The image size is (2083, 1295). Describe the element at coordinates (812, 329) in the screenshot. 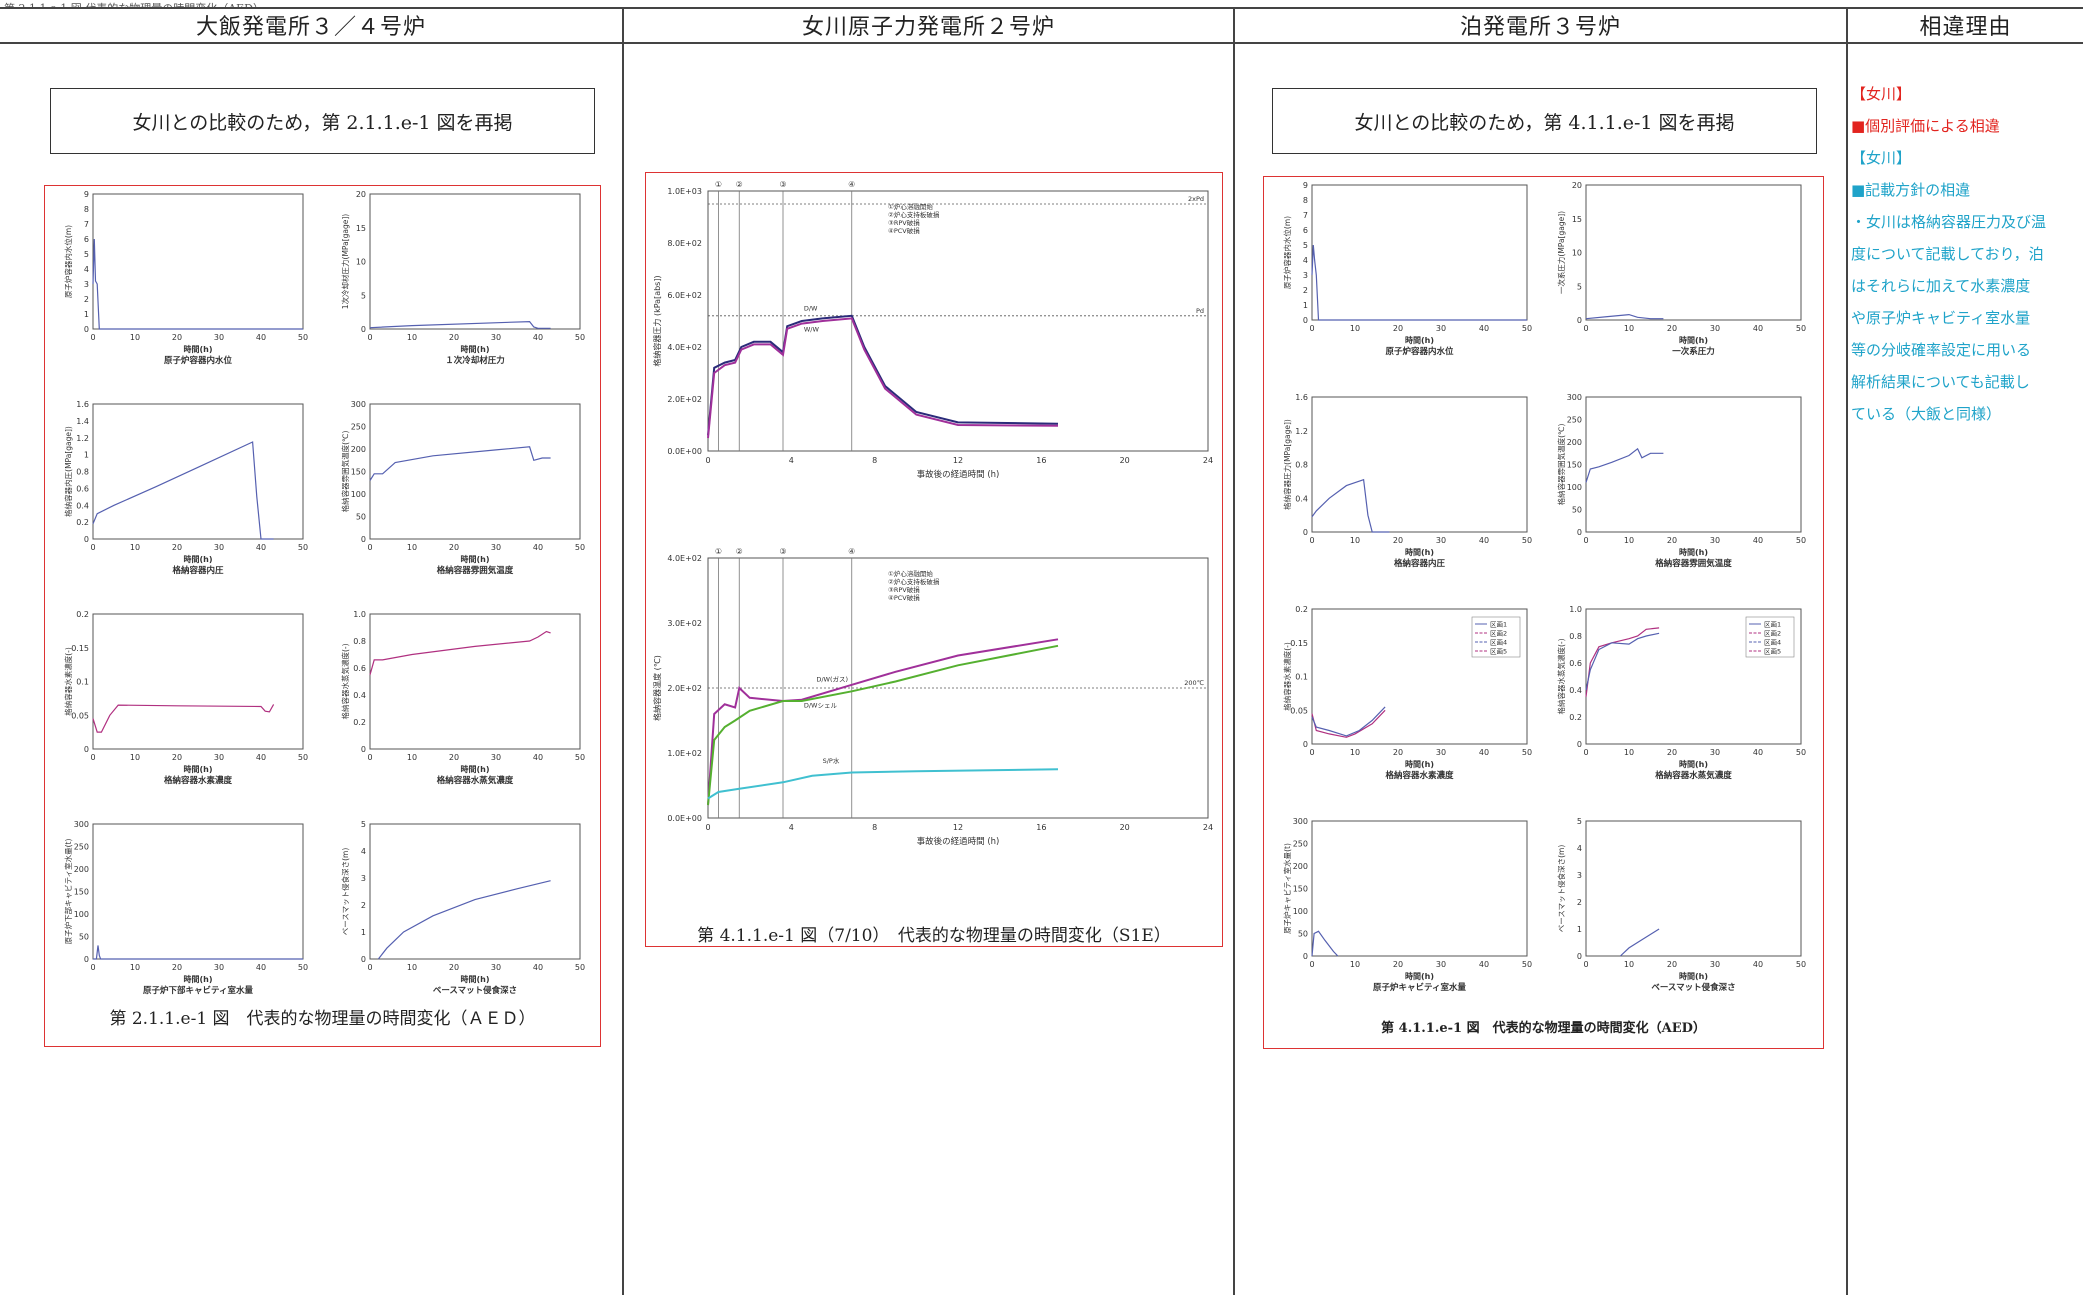

I see `onagawa-top-series-label: W/W` at that location.